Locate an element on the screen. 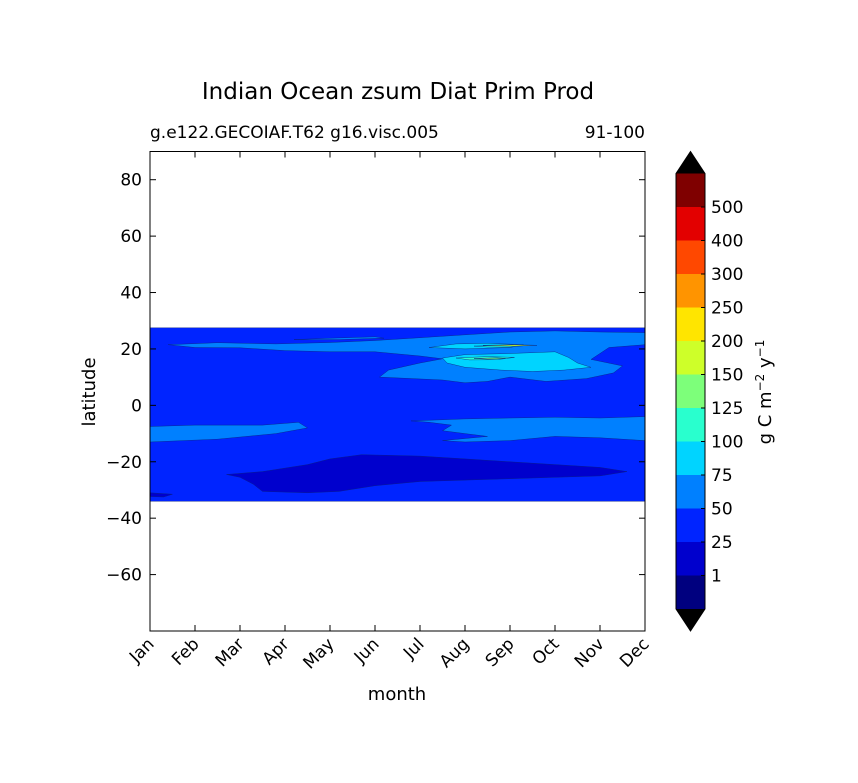 This screenshot has width=858, height=783. colorbar-label-y: y is located at coordinates (765, 365).